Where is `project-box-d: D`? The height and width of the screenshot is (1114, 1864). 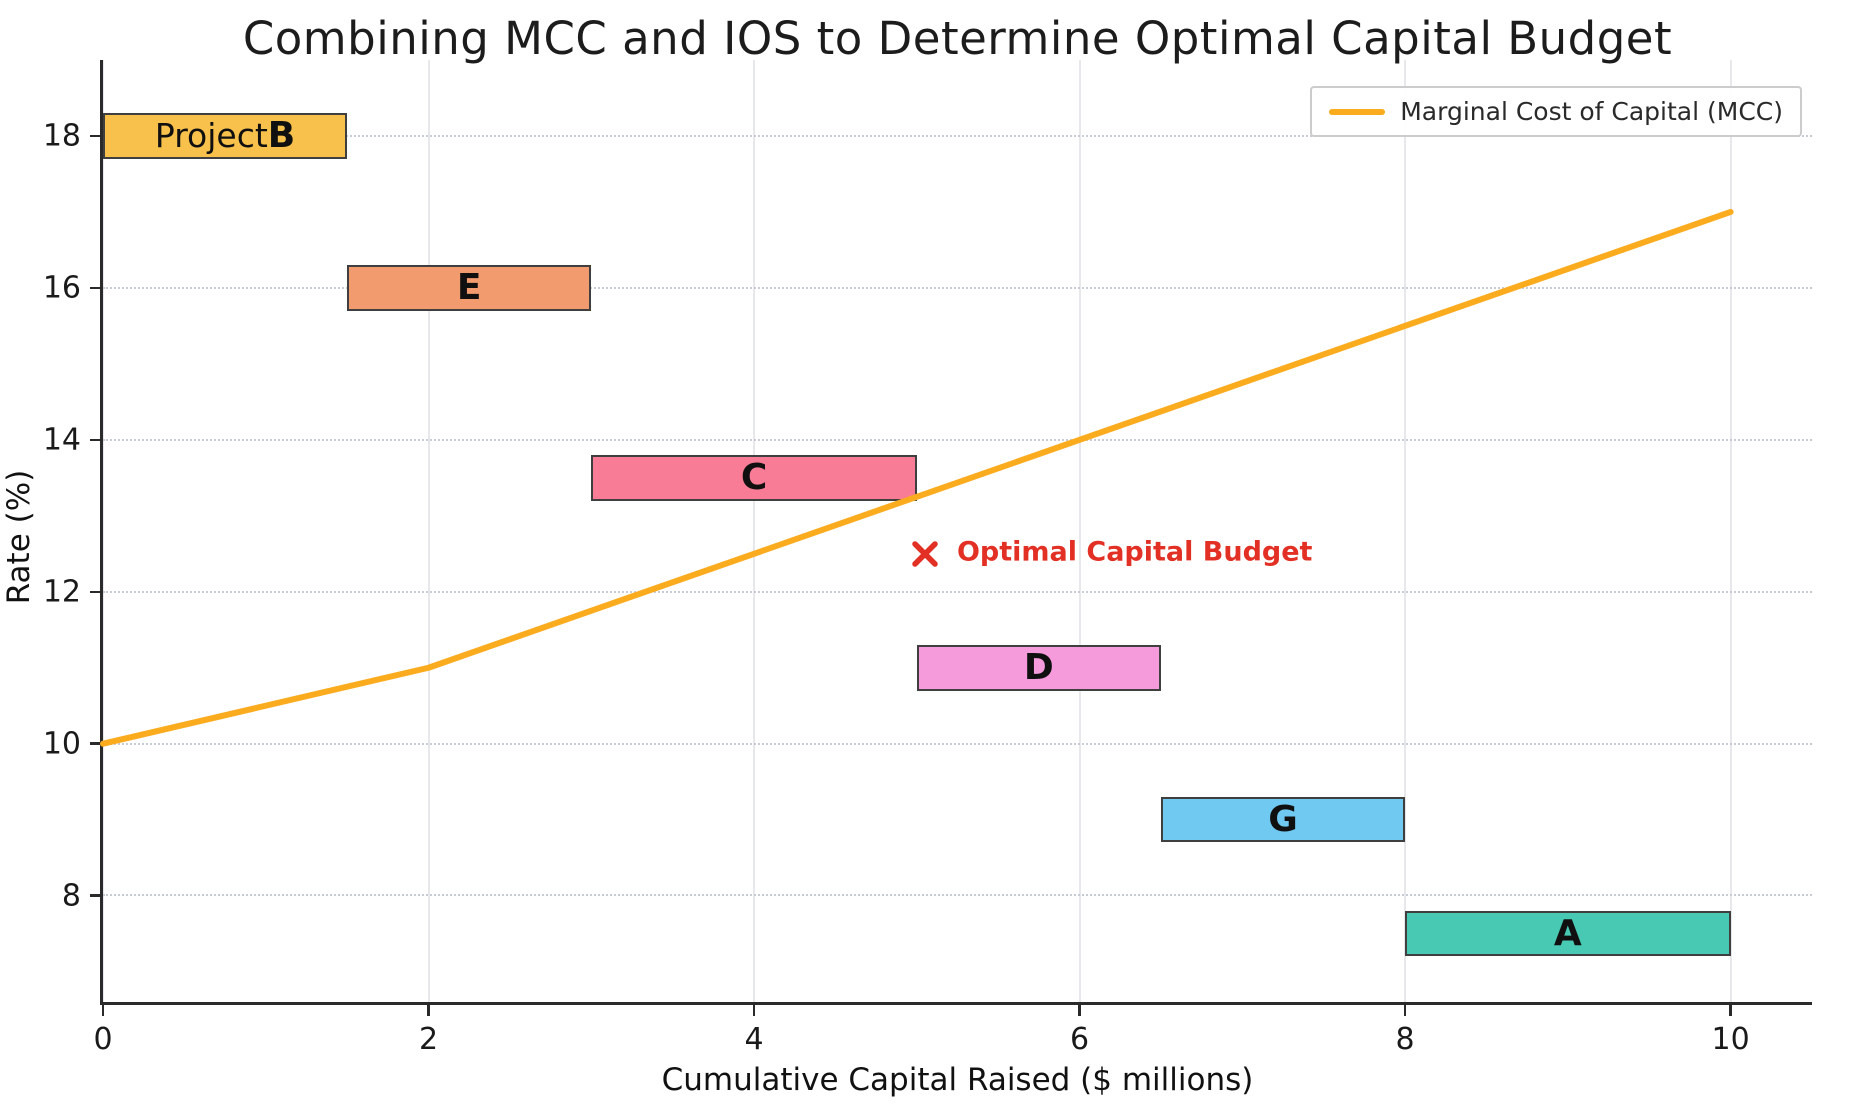 project-box-d: D is located at coordinates (1038, 667).